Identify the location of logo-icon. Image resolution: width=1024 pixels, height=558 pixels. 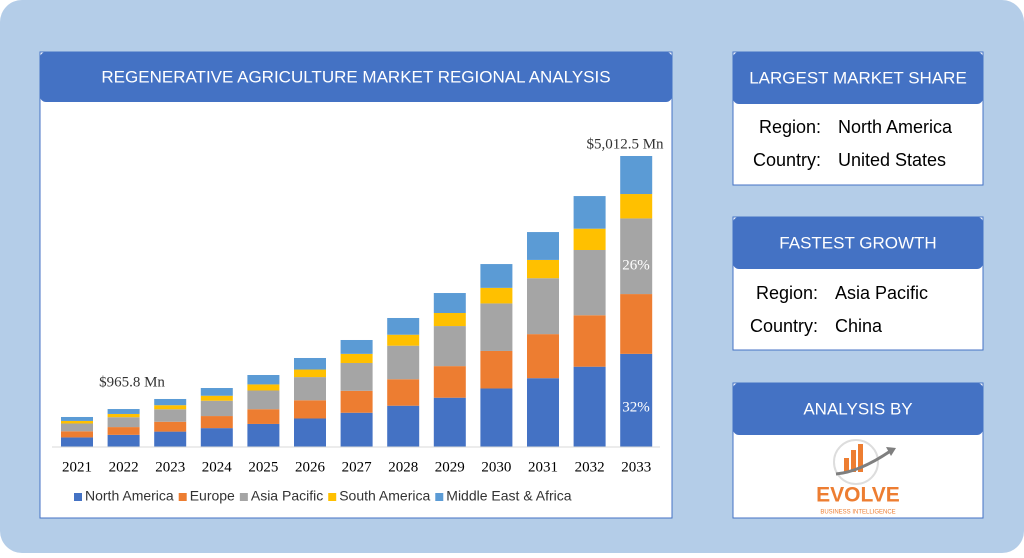
(864, 462).